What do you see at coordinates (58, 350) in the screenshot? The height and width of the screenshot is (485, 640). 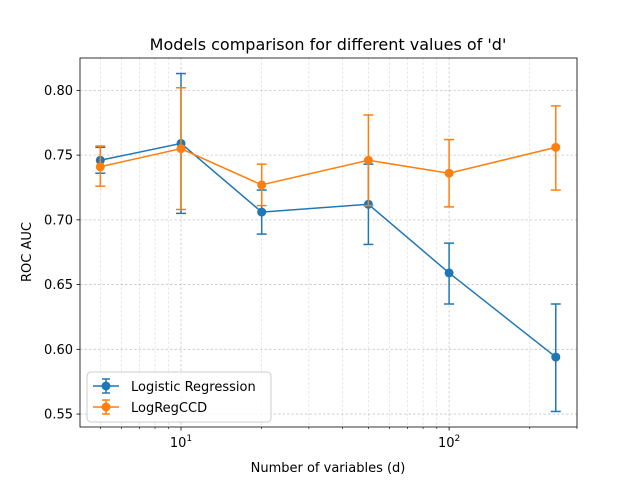 I see `y-tick-label: 0.60` at bounding box center [58, 350].